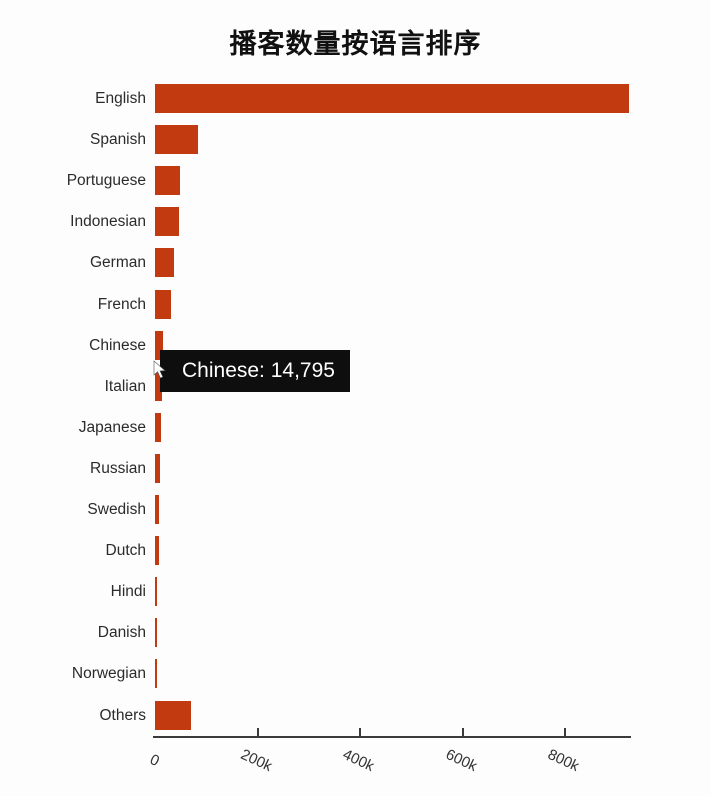  I want to click on bar-german, so click(165, 262).